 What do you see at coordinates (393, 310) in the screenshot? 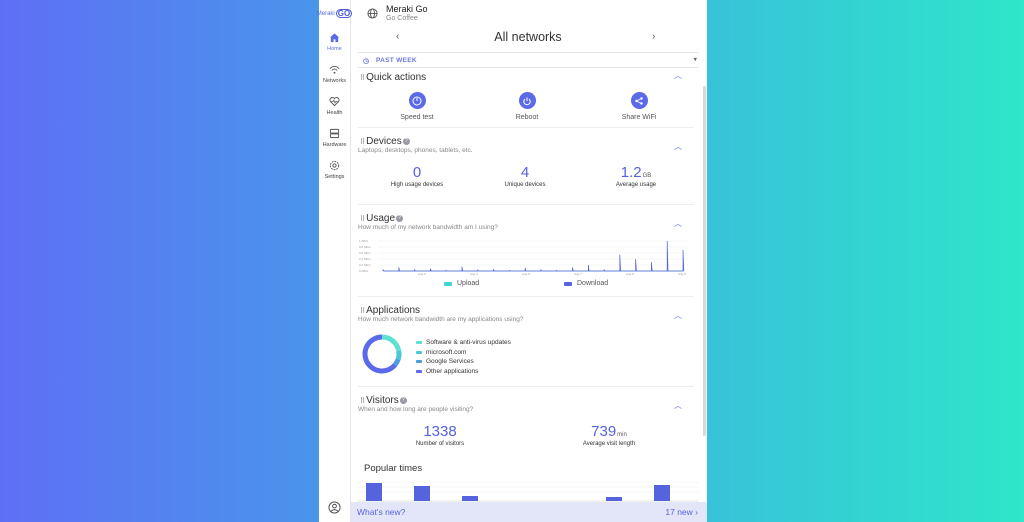
I see `applications-title: Applications` at bounding box center [393, 310].